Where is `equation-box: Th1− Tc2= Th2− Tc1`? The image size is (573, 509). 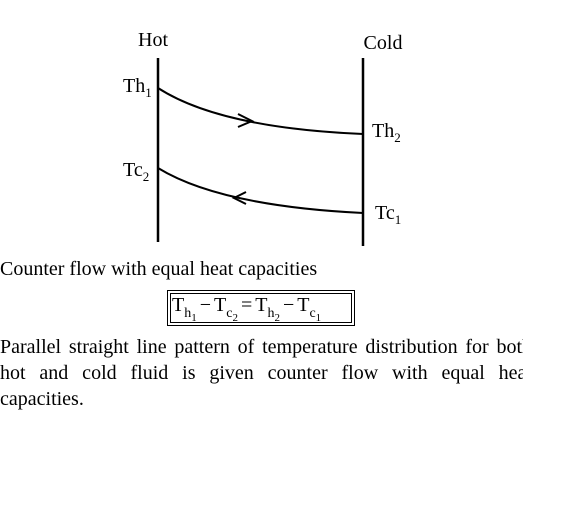
equation-box: Th1− Tc2= Th2− Tc1 is located at coordinates (261, 308).